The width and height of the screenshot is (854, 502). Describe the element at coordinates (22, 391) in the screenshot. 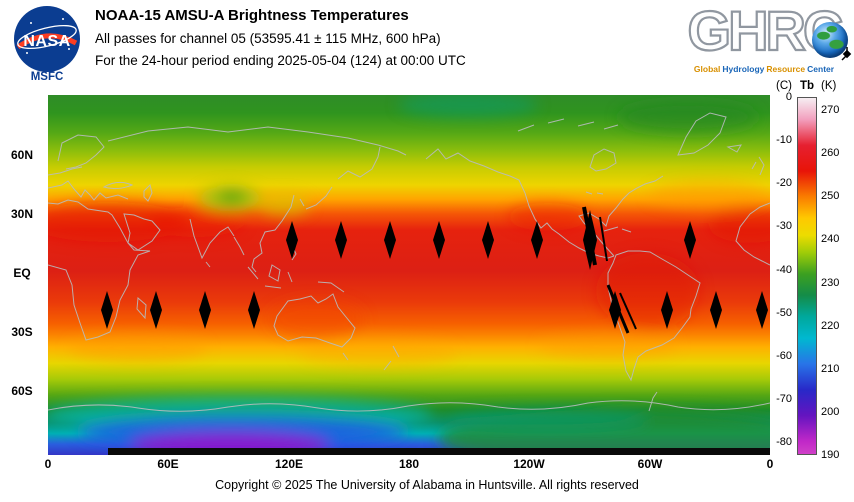

I see `lat-tick-60s: 60S` at that location.